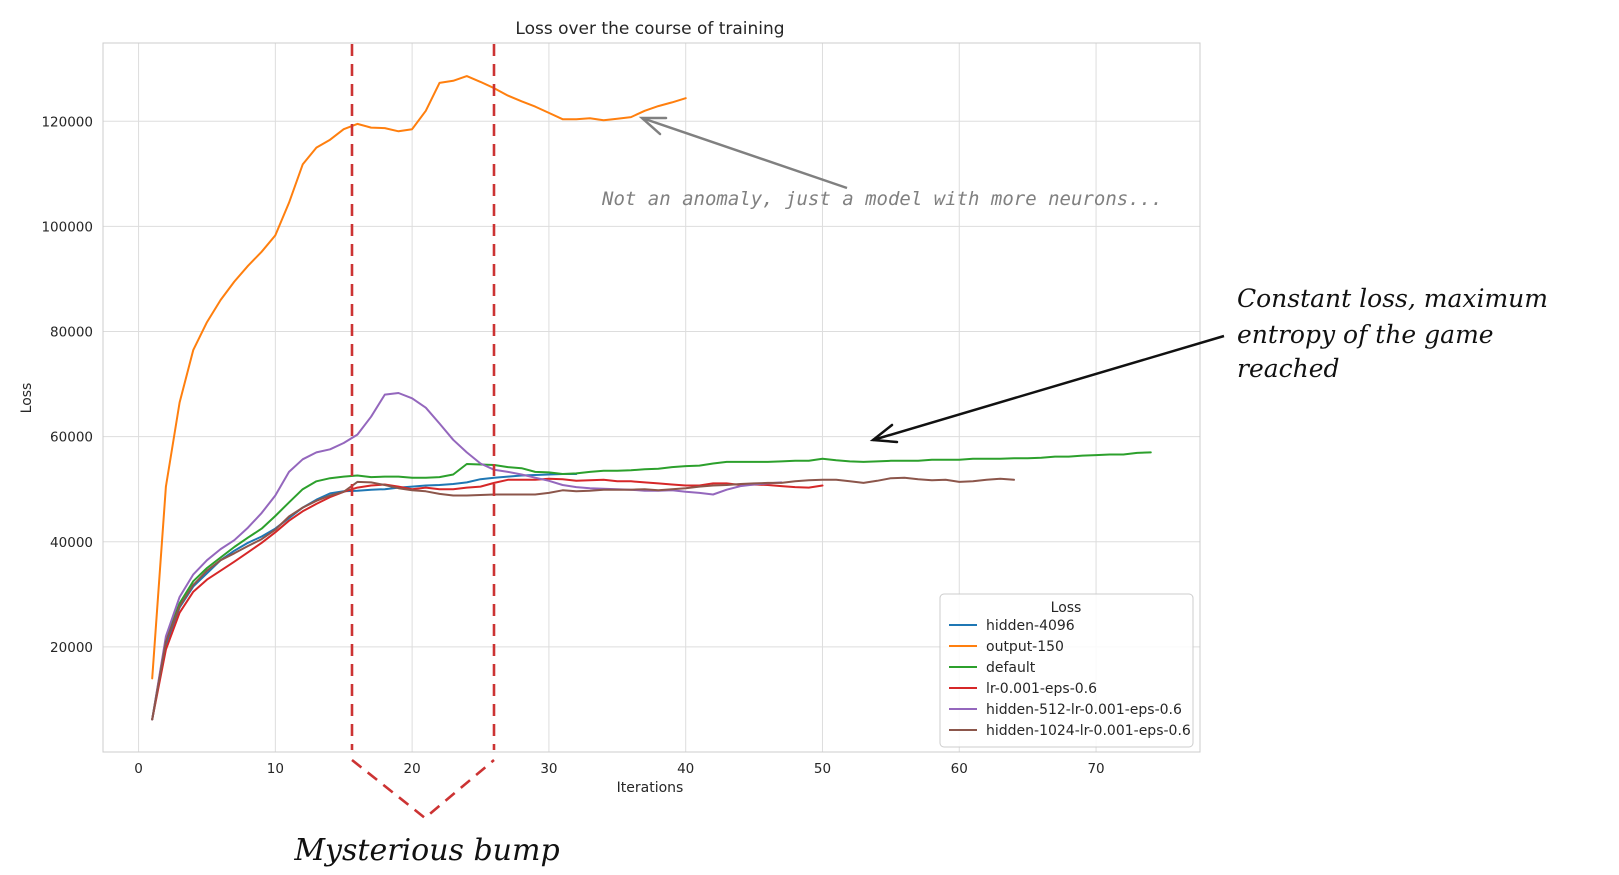  I want to click on gray-arrow-shaft, so click(744, 153).